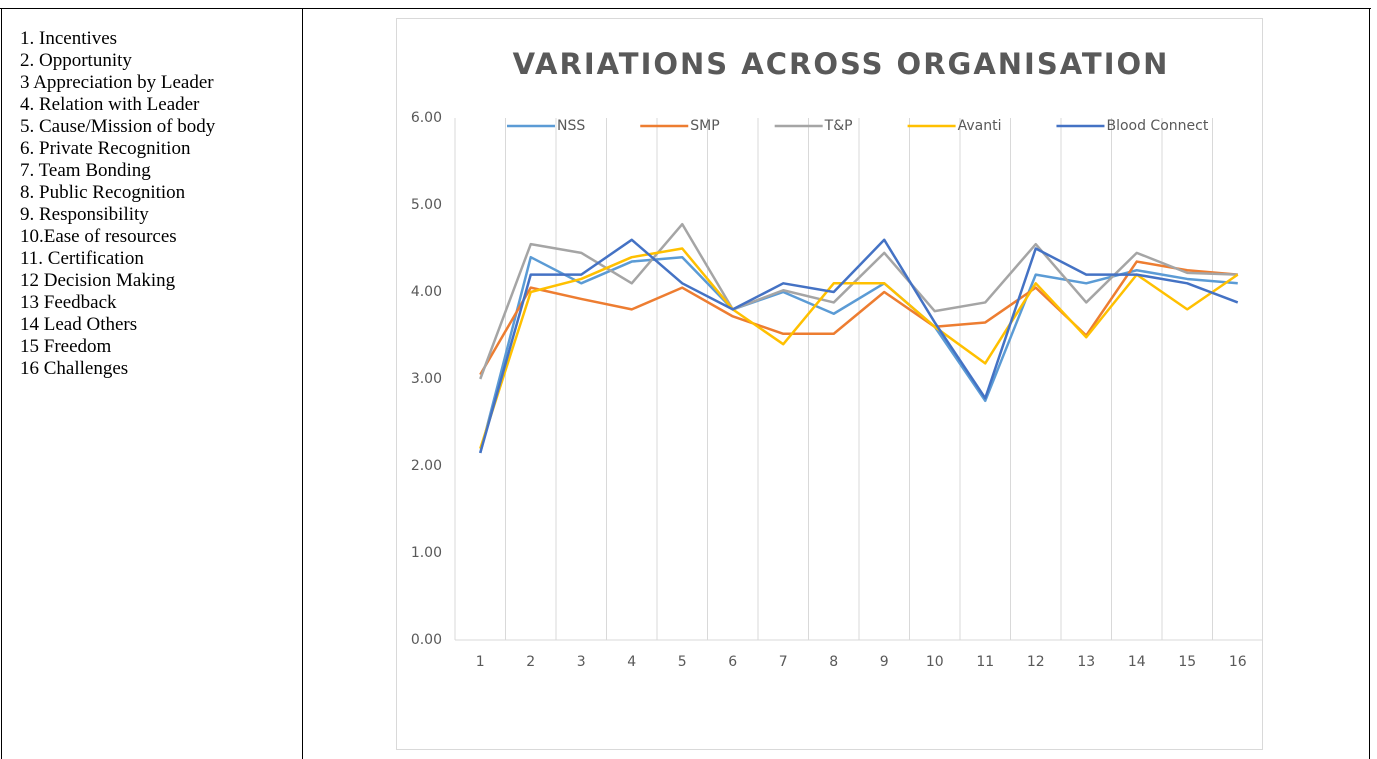 The image size is (1377, 759). Describe the element at coordinates (980, 126) in the screenshot. I see `legend-label: Avanti` at that location.